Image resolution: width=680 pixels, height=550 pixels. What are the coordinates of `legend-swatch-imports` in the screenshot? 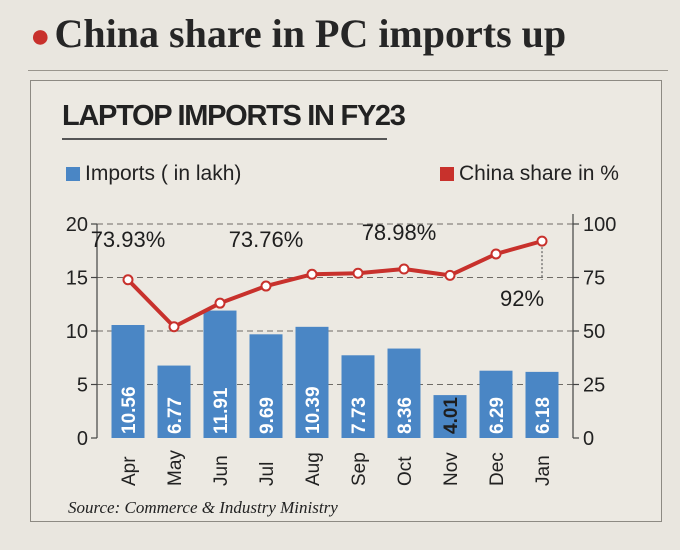 It's located at (73, 174).